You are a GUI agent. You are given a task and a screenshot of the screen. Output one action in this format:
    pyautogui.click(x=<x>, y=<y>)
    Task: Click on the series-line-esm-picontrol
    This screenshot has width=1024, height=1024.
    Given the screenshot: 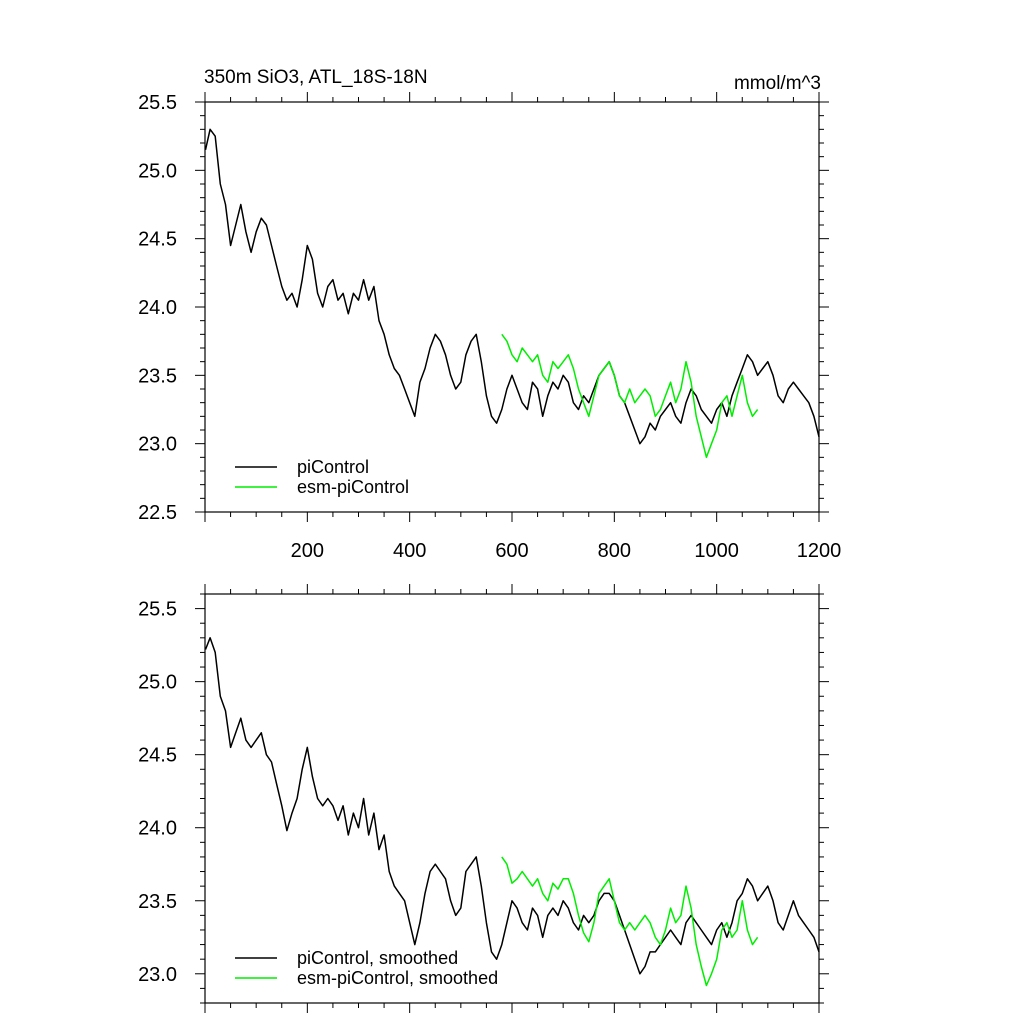 What is the action you would take?
    pyautogui.click(x=630, y=396)
    